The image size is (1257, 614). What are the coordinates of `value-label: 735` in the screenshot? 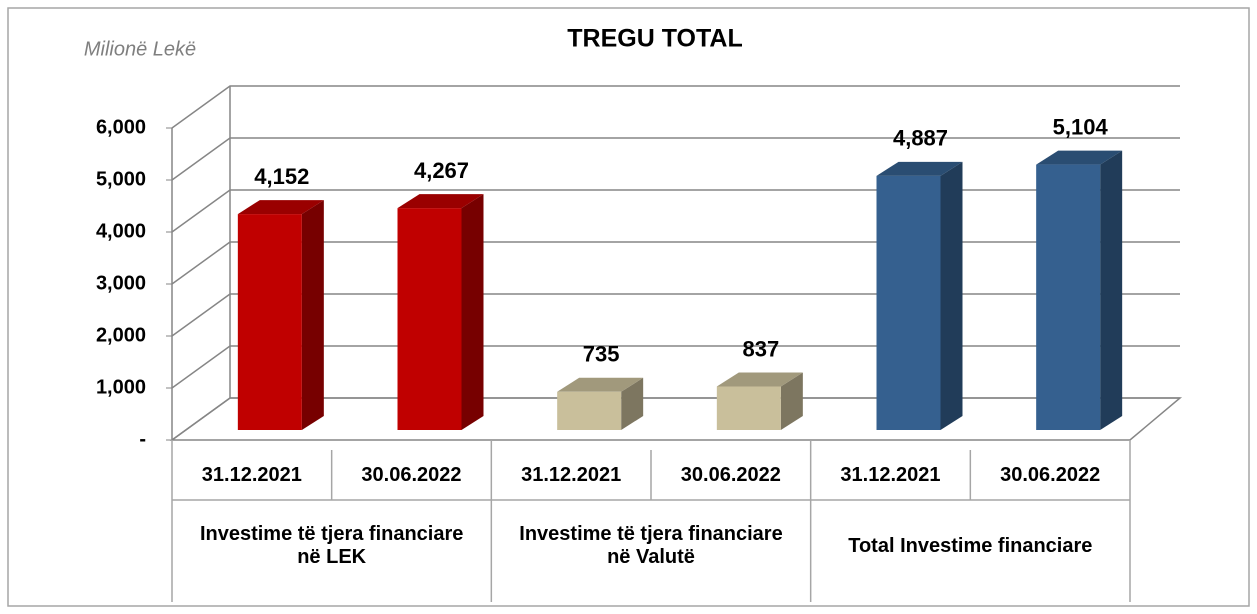 It's located at (601, 354).